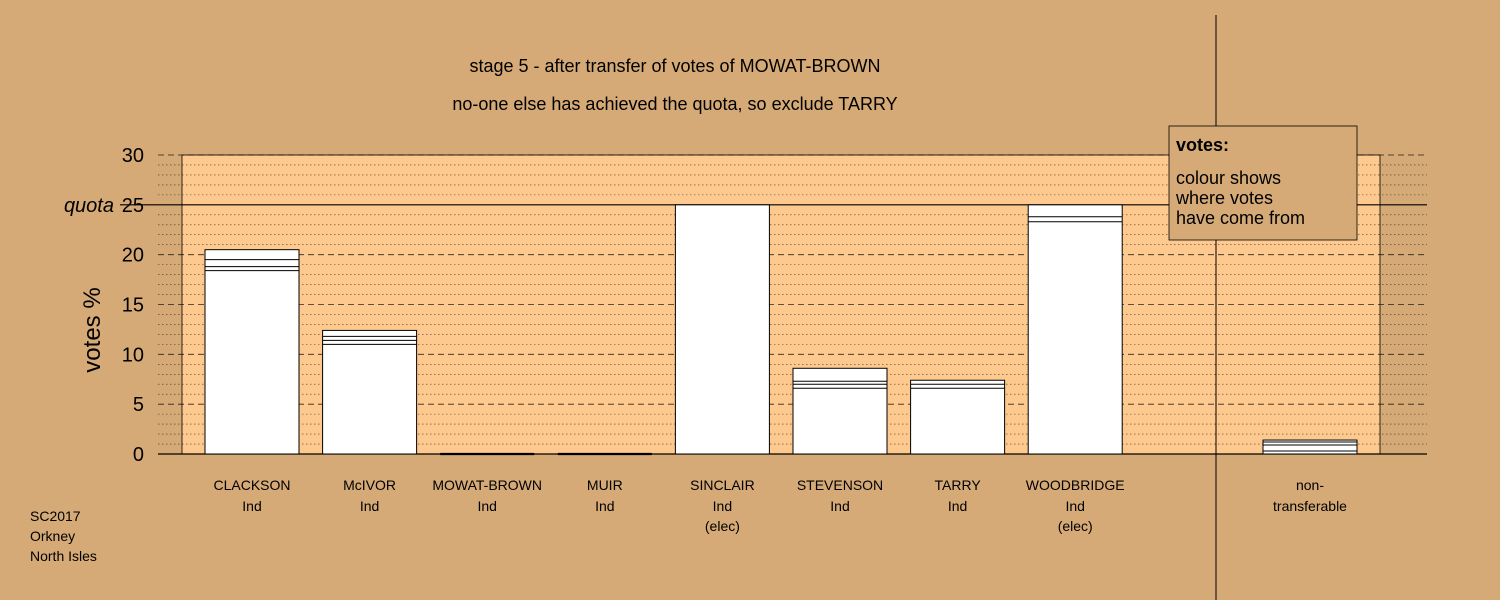 This screenshot has width=1500, height=600. I want to click on candidate-sinclair-party-label: Ind, so click(722, 506).